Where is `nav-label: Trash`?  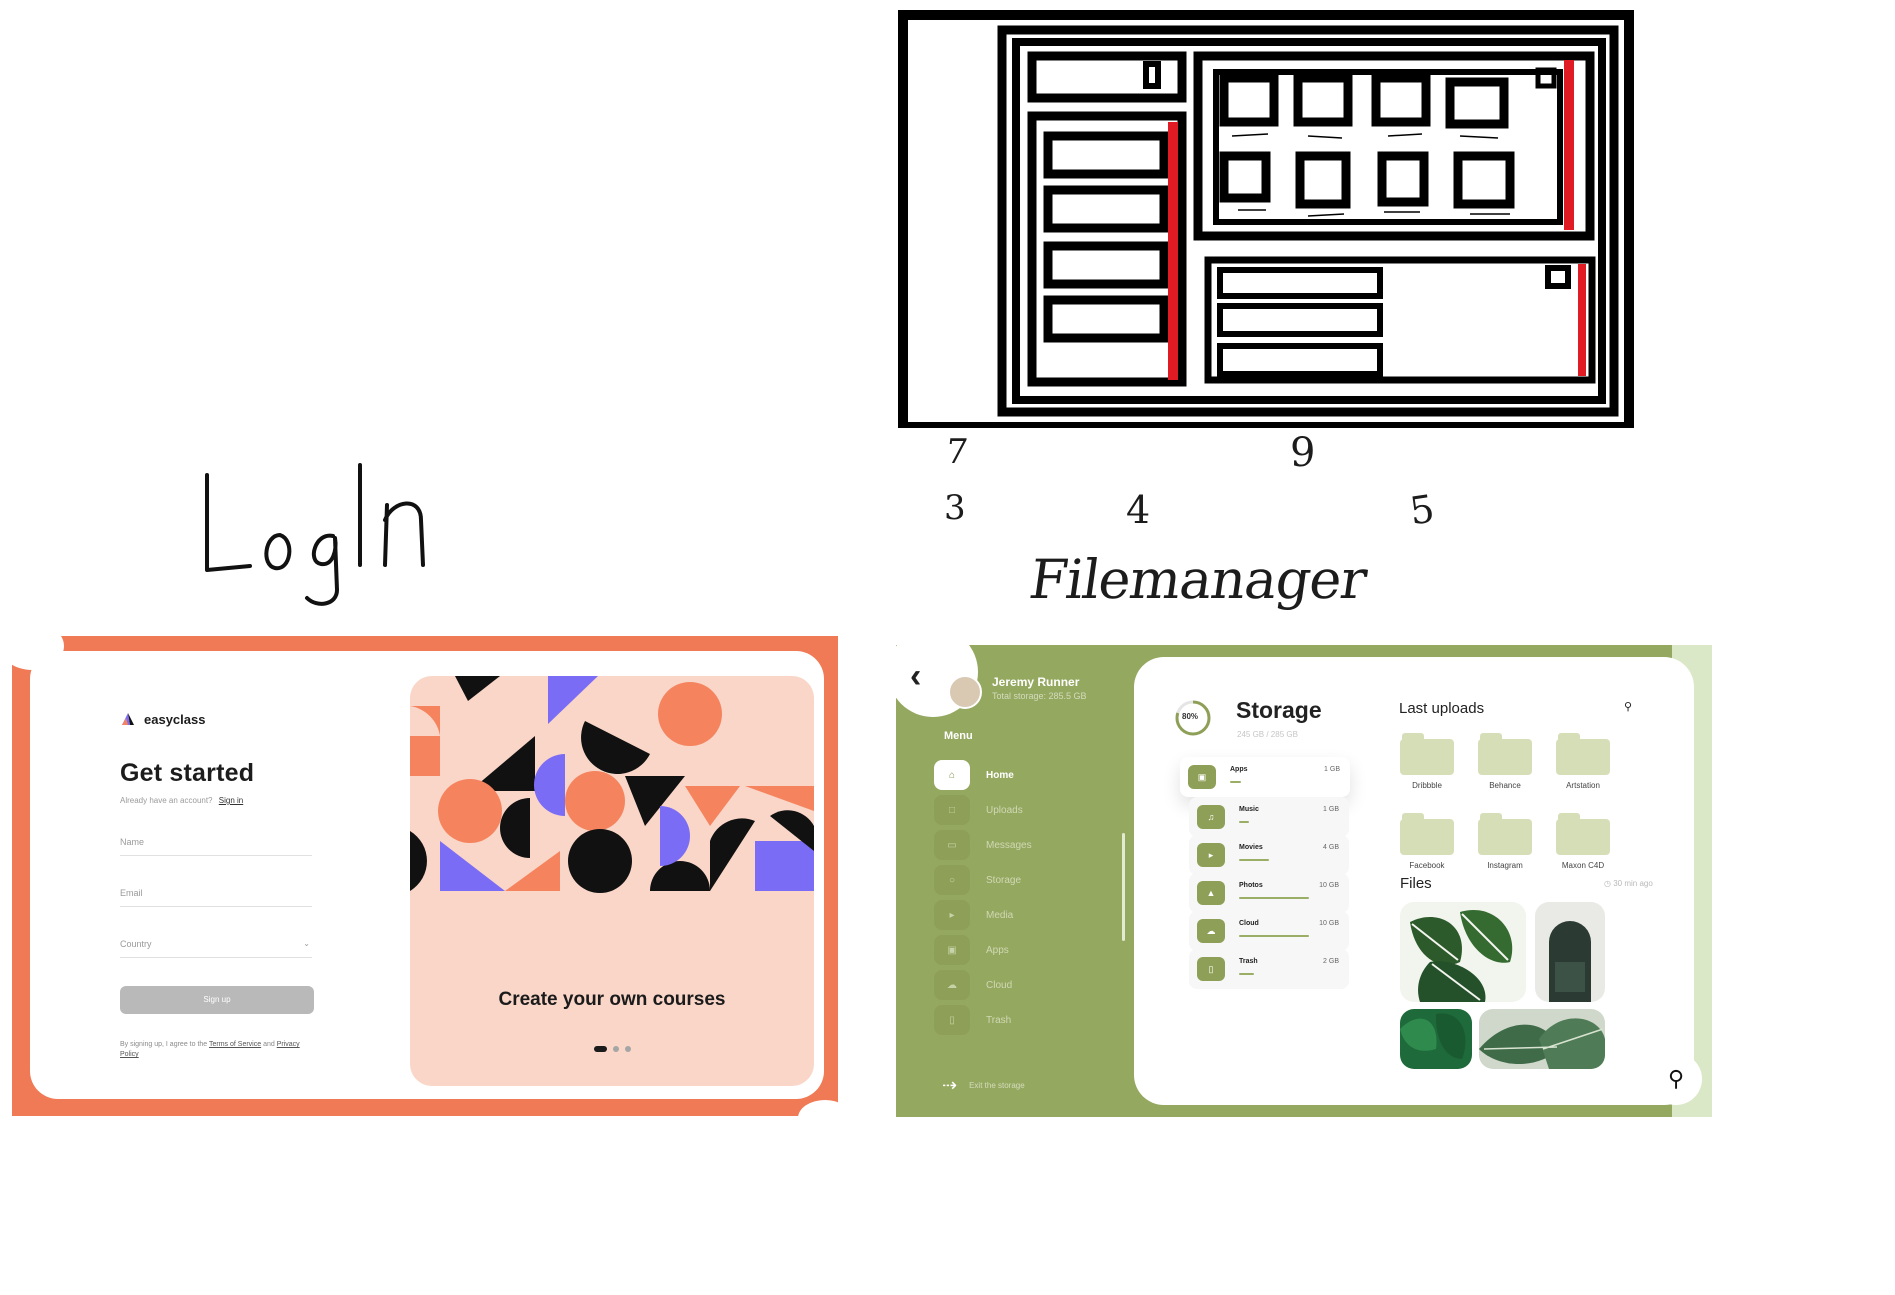 nav-label: Trash is located at coordinates (999, 1020).